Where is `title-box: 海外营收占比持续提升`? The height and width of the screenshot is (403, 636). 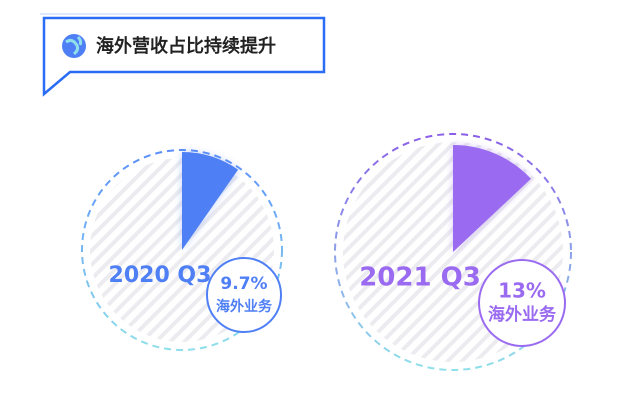
title-box: 海外营收占比持续提升 is located at coordinates (183, 55).